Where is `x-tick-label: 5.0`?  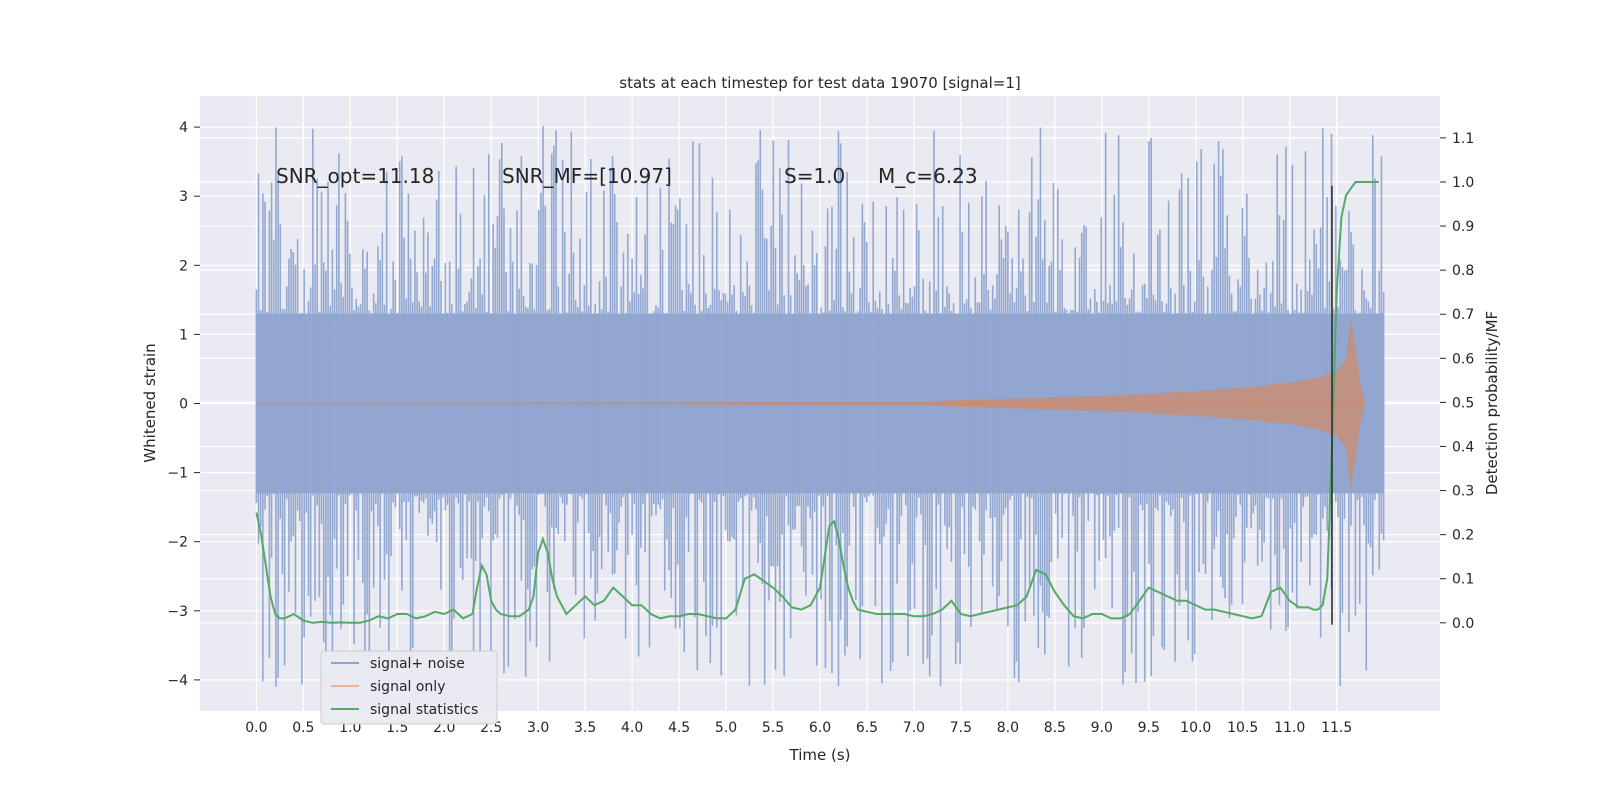 x-tick-label: 5.0 is located at coordinates (726, 728).